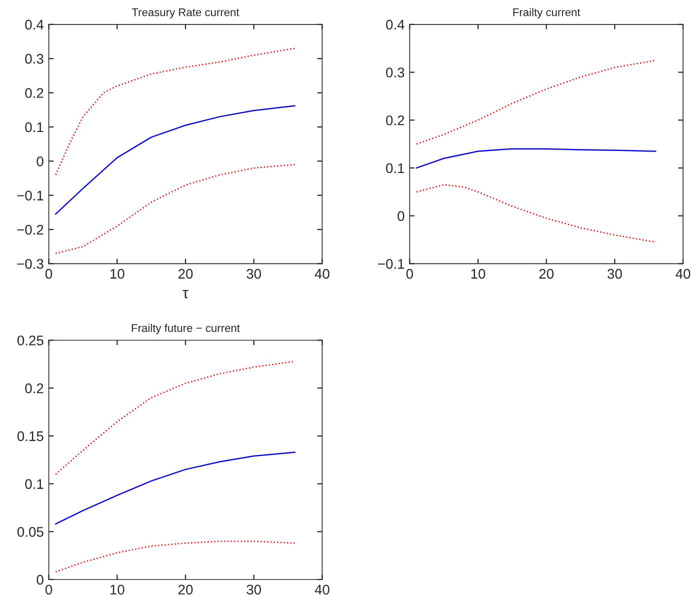  Describe the element at coordinates (30, 264) in the screenshot. I see `y-tick-label: −0.3` at that location.